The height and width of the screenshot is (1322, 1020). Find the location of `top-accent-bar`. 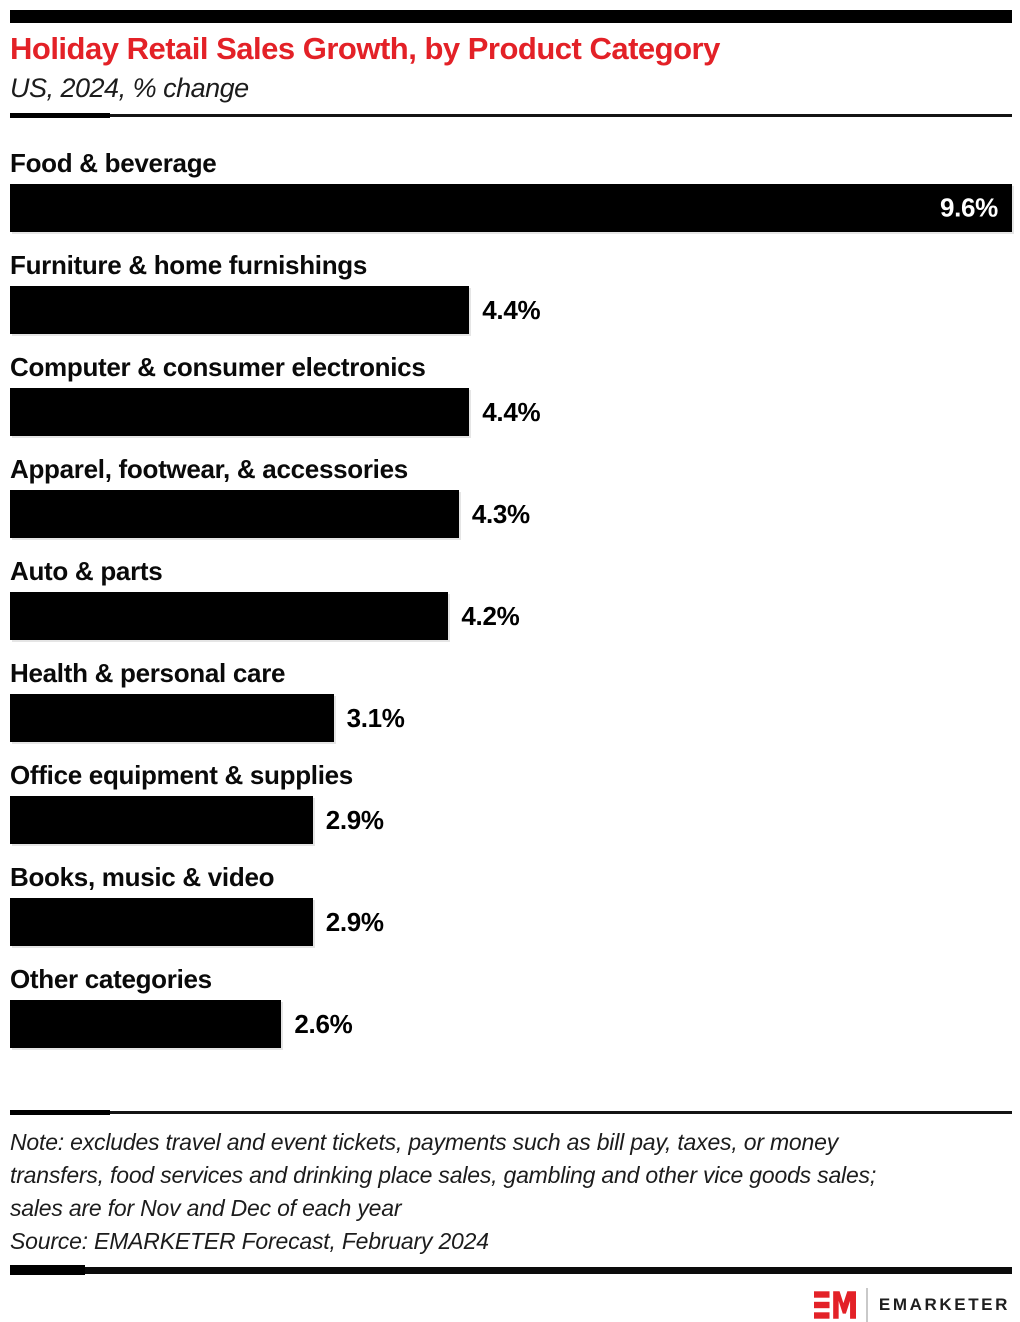

top-accent-bar is located at coordinates (511, 16).